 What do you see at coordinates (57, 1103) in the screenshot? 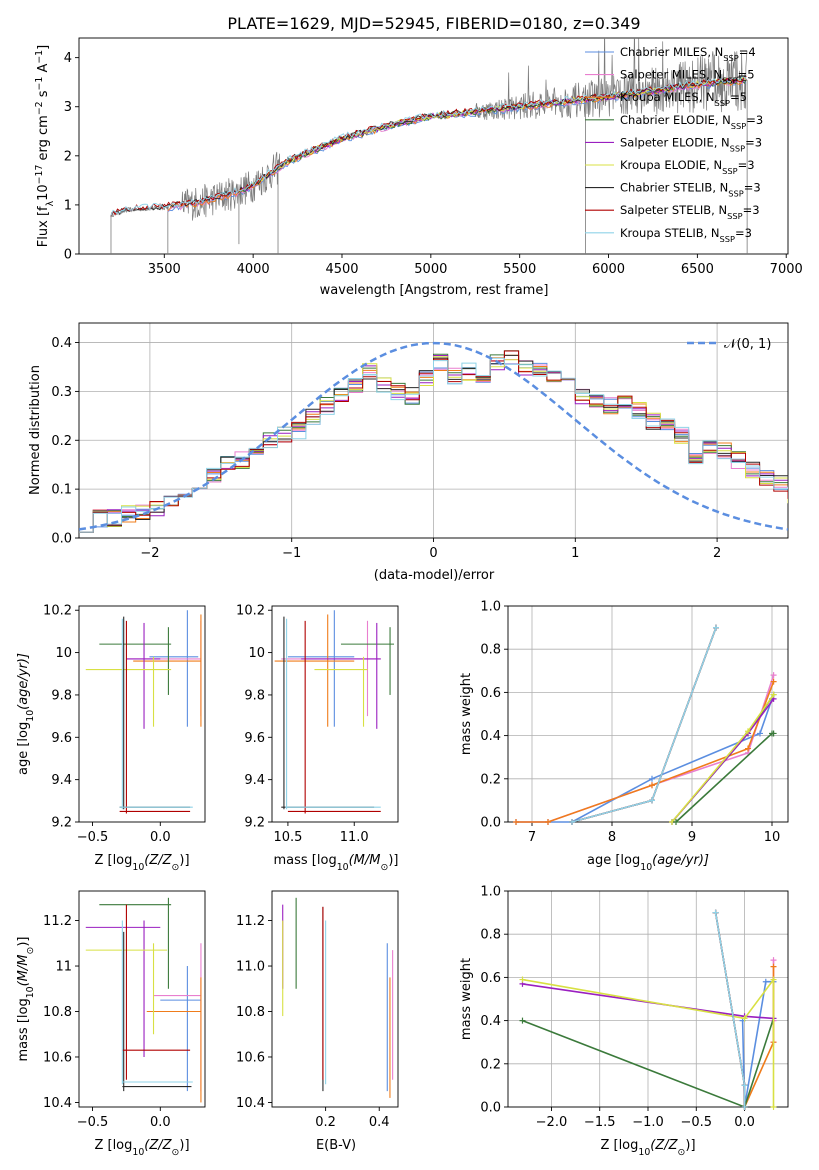
I see `y-tick-label: 10.4` at bounding box center [57, 1103].